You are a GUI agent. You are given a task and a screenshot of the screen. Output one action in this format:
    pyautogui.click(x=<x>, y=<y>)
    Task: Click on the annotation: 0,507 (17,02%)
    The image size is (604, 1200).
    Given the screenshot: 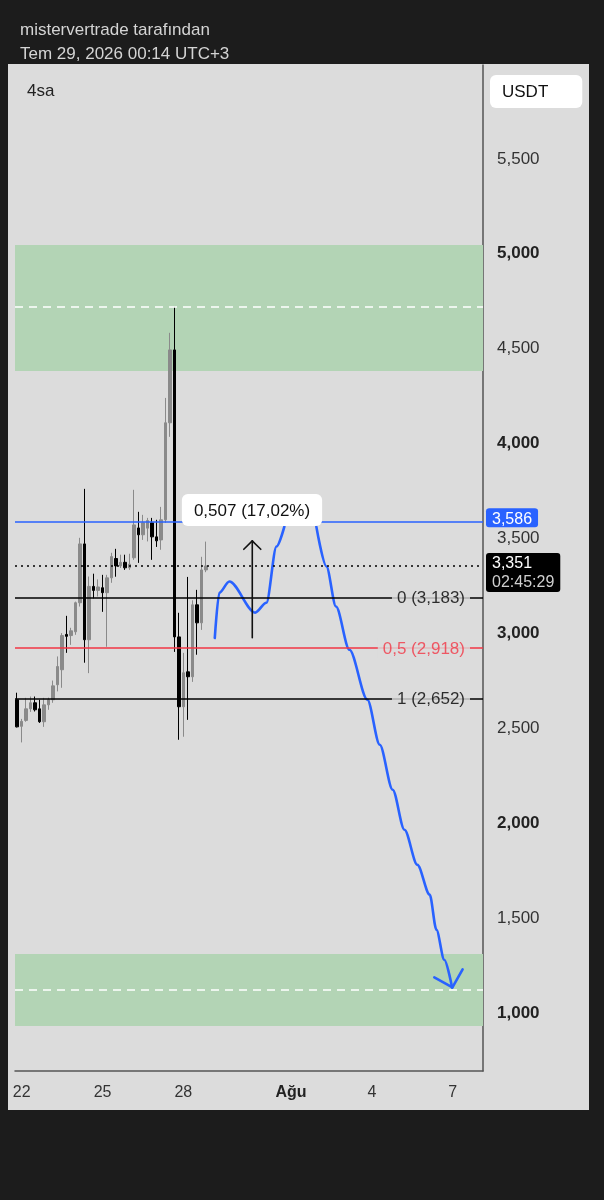 What is the action you would take?
    pyautogui.click(x=252, y=510)
    